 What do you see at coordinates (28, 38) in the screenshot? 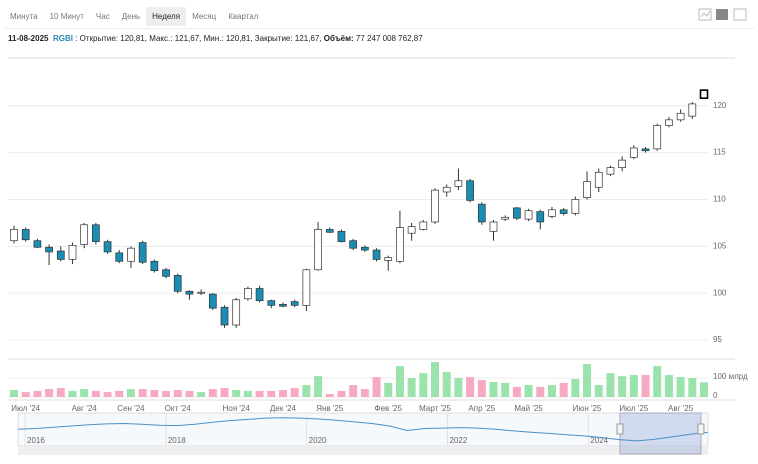
I see `info-date: 11-08-2025` at bounding box center [28, 38].